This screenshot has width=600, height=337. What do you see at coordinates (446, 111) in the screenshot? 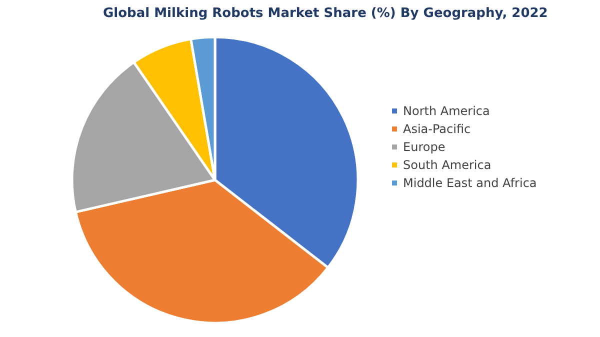
I see `legend-label: North America` at bounding box center [446, 111].